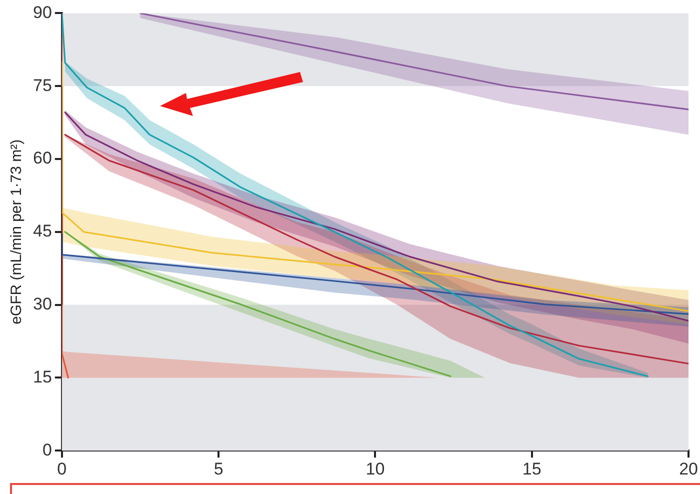  I want to click on y-tick-label: 0, so click(47, 450).